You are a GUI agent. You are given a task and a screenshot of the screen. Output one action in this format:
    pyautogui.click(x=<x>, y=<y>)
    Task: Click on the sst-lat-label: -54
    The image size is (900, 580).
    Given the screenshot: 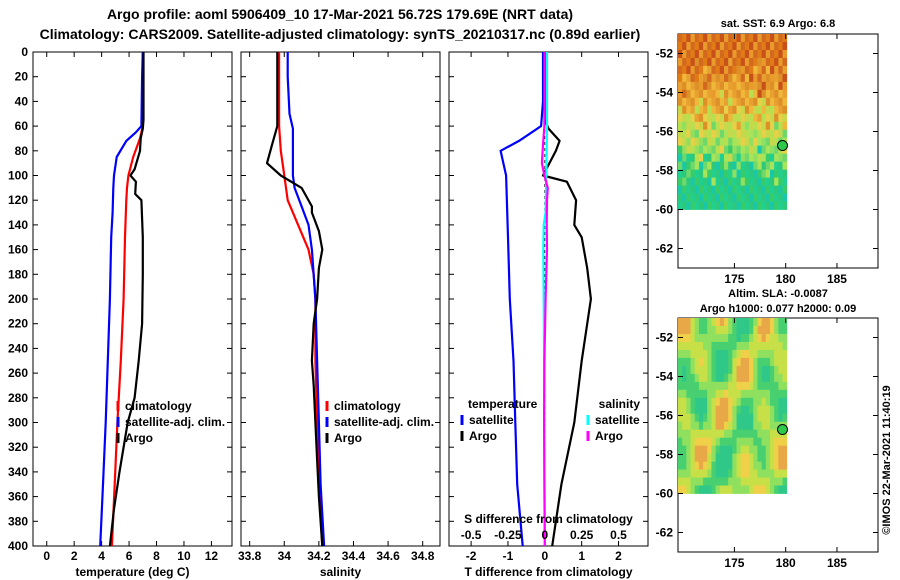 What is the action you would take?
    pyautogui.click(x=665, y=93)
    